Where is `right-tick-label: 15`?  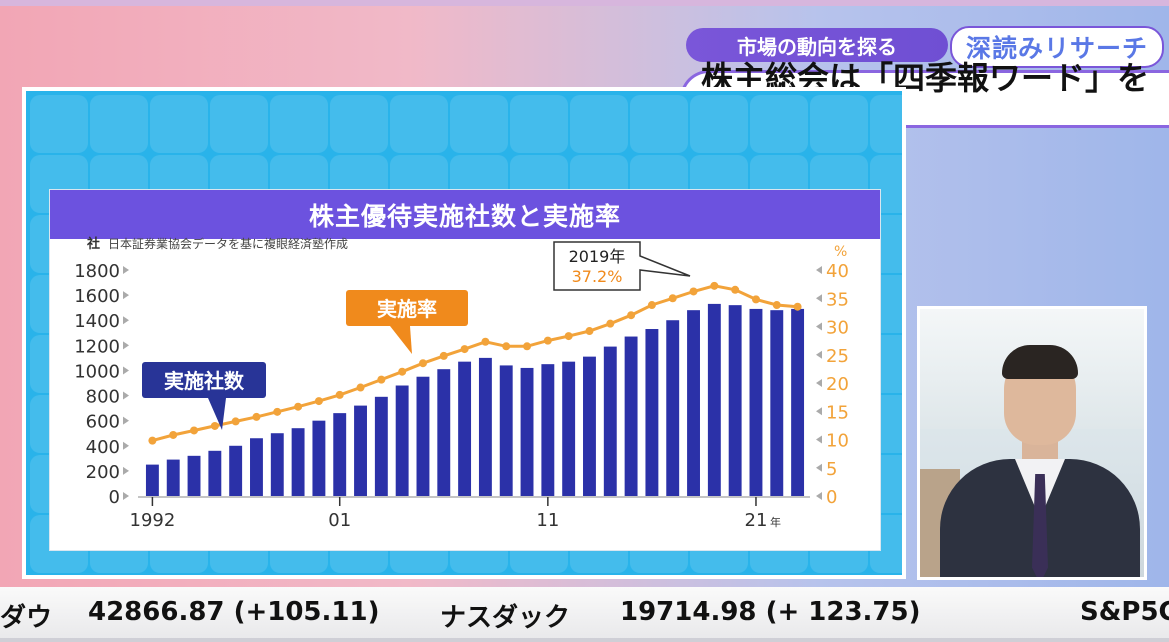
right-tick-label: 15 is located at coordinates (837, 412).